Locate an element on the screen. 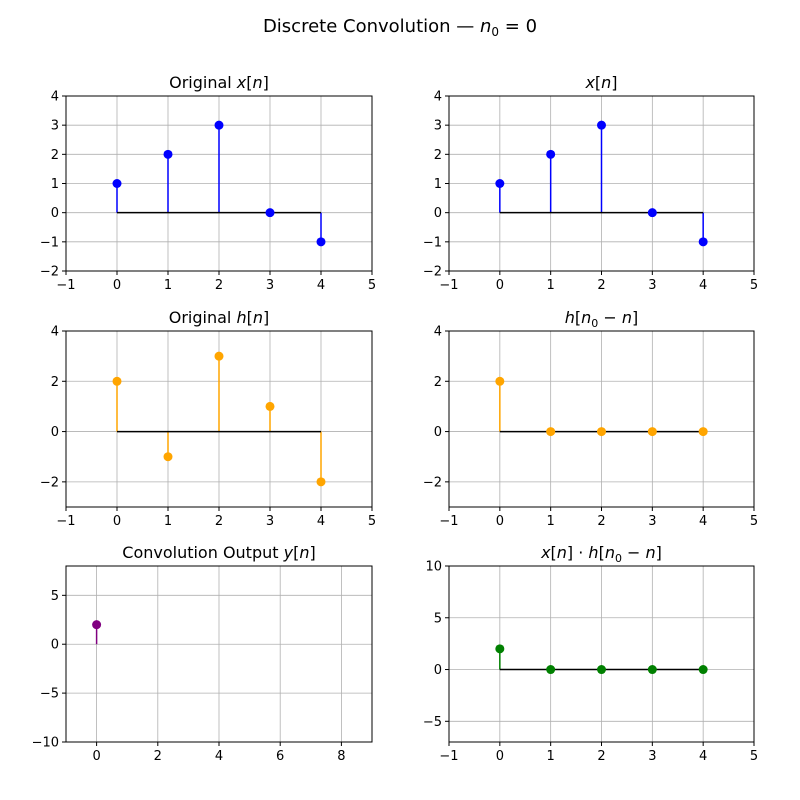  y-tick-label: −10 is located at coordinates (45, 743).